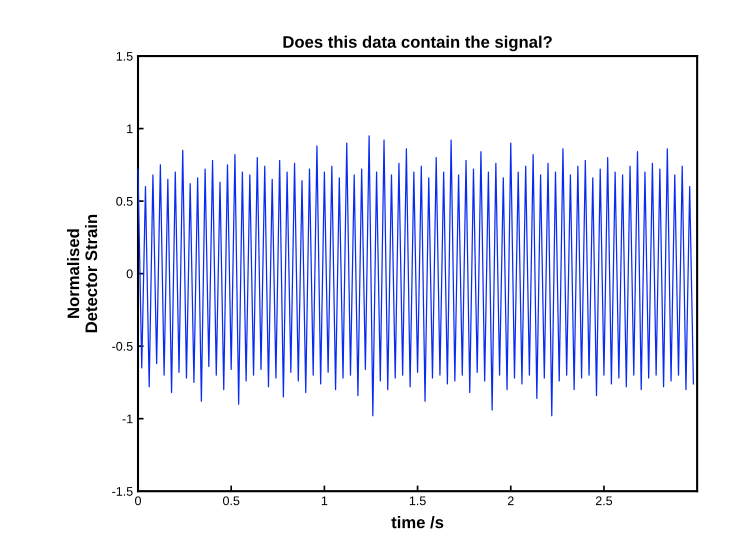 The image size is (748, 555). I want to click on x-tick-label: 1, so click(325, 501).